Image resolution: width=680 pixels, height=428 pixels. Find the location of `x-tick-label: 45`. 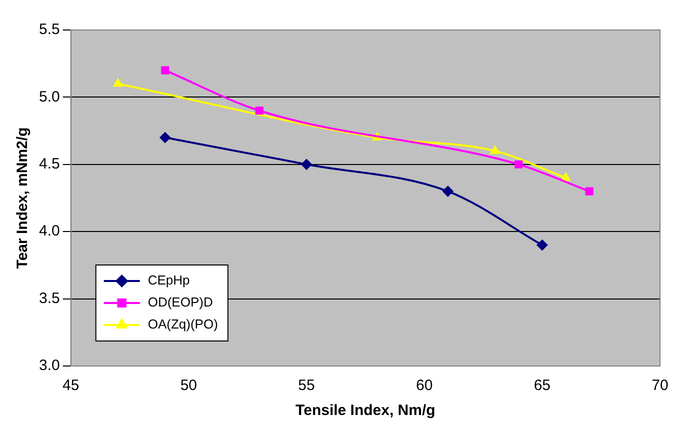

x-tick-label: 45 is located at coordinates (71, 385).